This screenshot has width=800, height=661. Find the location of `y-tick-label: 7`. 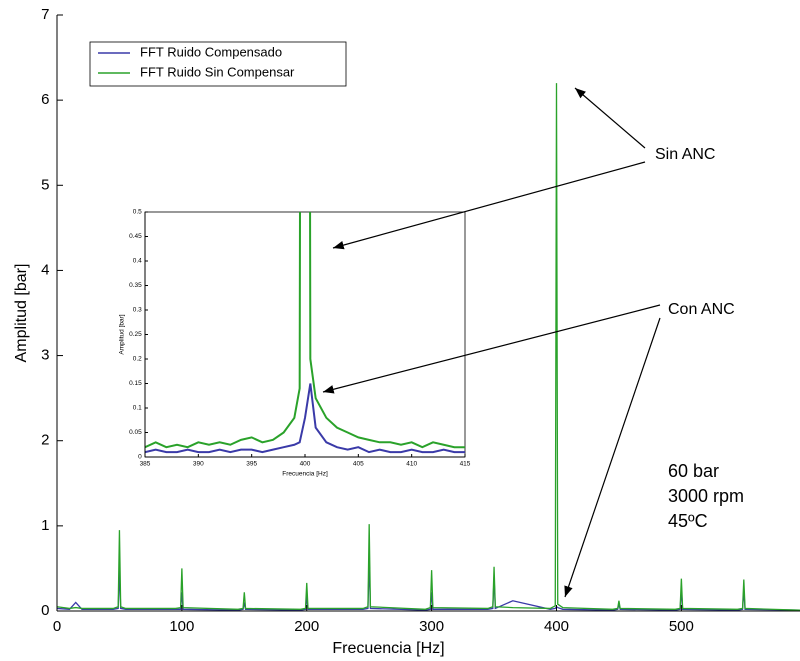

y-tick-label: 7 is located at coordinates (45, 14).